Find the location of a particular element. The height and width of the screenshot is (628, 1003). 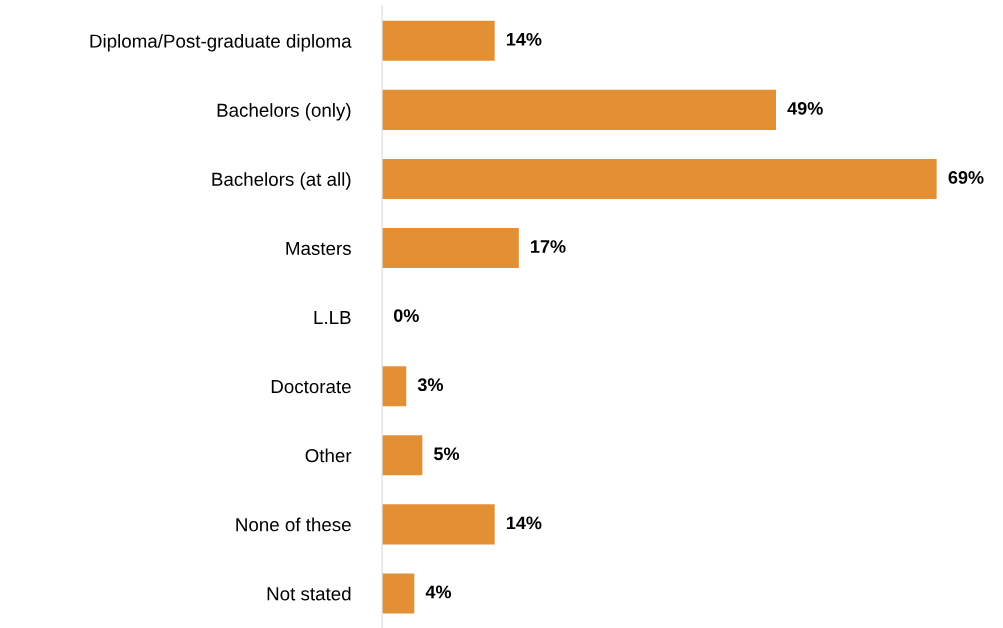

data-label: 49% is located at coordinates (805, 108).